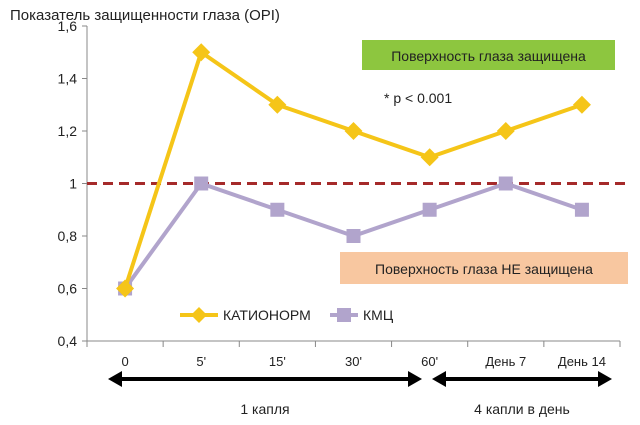  Describe the element at coordinates (68, 26) in the screenshot. I see `y-tick-label: 1,6` at that location.